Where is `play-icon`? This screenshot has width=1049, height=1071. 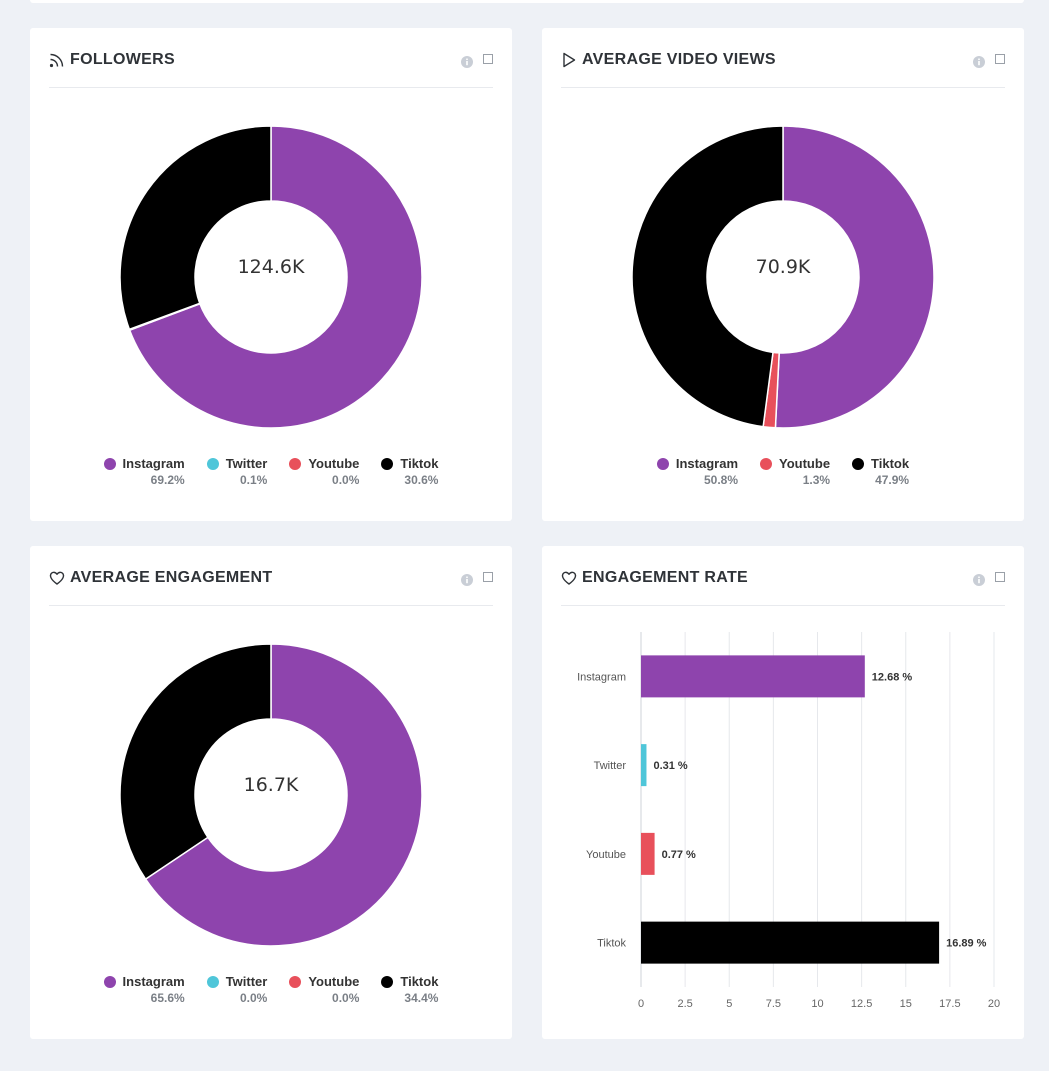
play-icon is located at coordinates (569, 60).